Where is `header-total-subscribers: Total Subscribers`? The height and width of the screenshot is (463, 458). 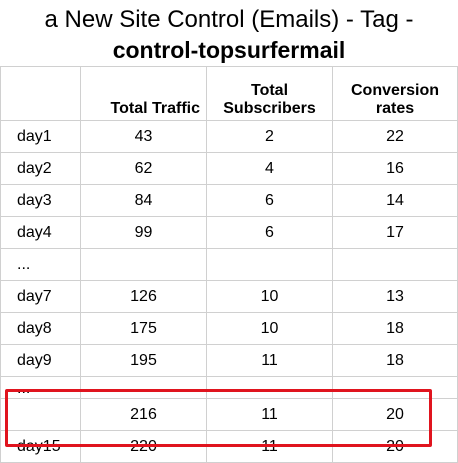
header-total-subscribers: Total Subscribers is located at coordinates (269, 93).